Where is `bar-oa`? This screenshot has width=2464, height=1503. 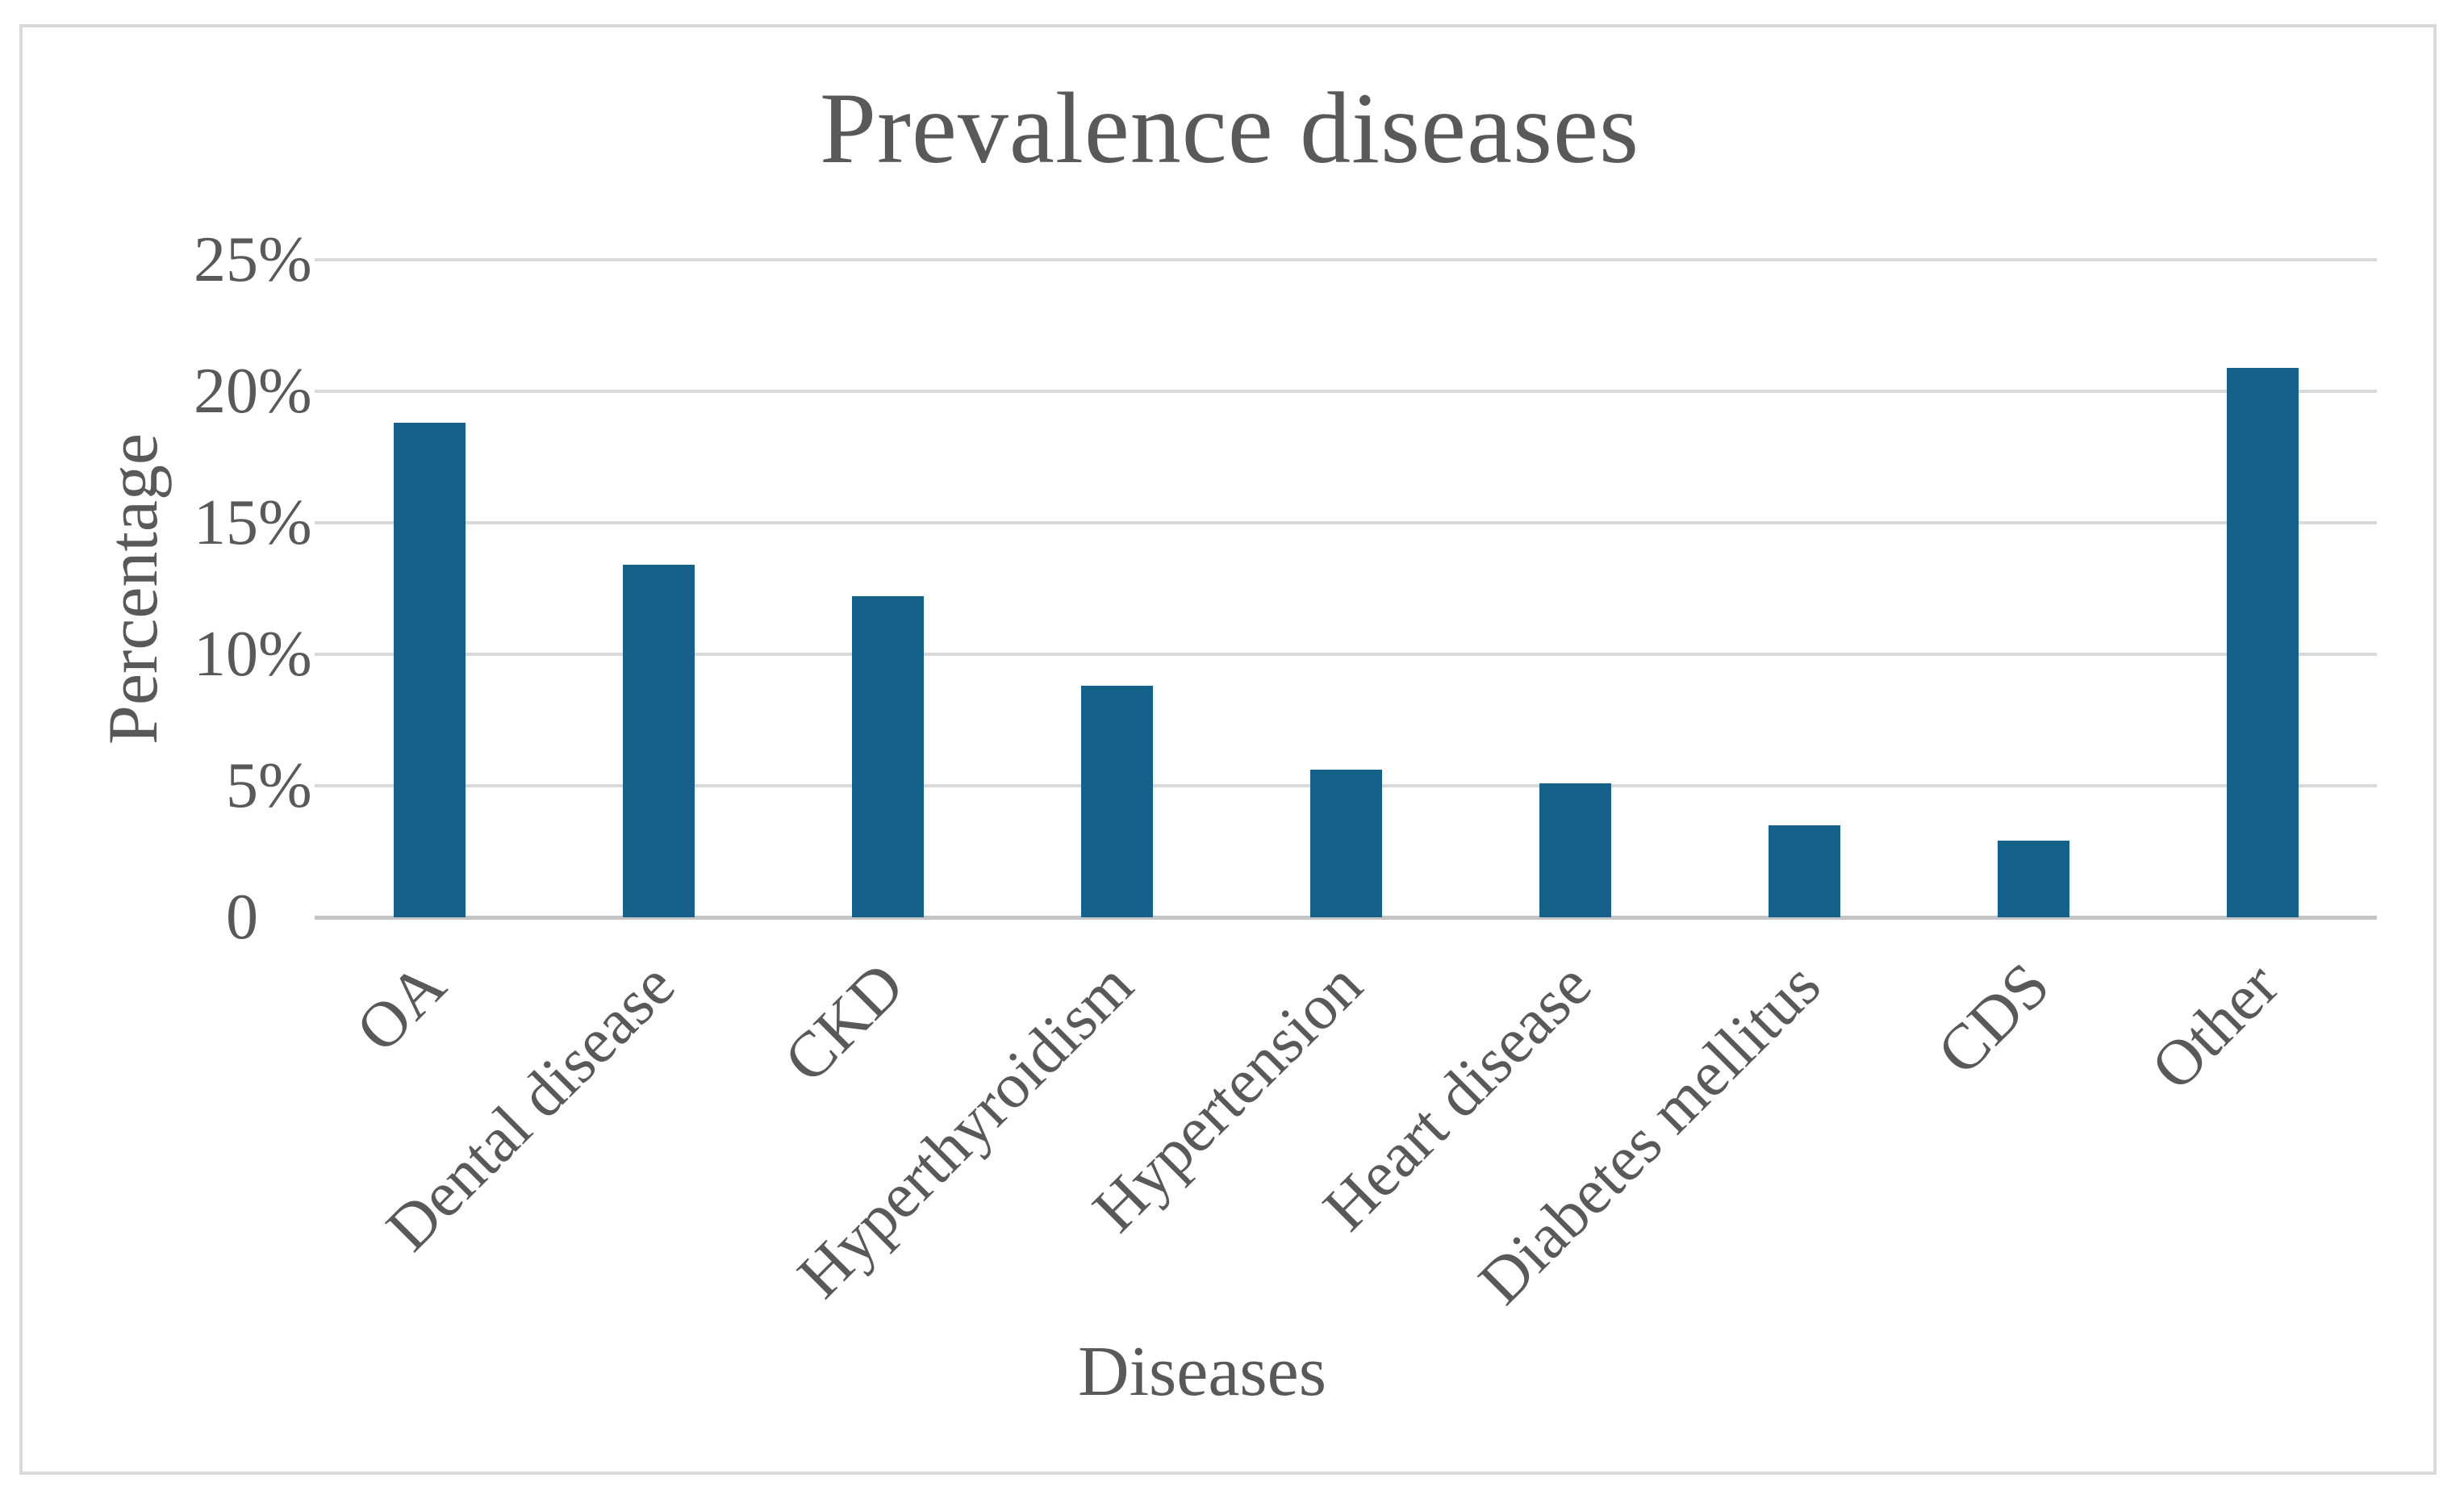
bar-oa is located at coordinates (429, 670).